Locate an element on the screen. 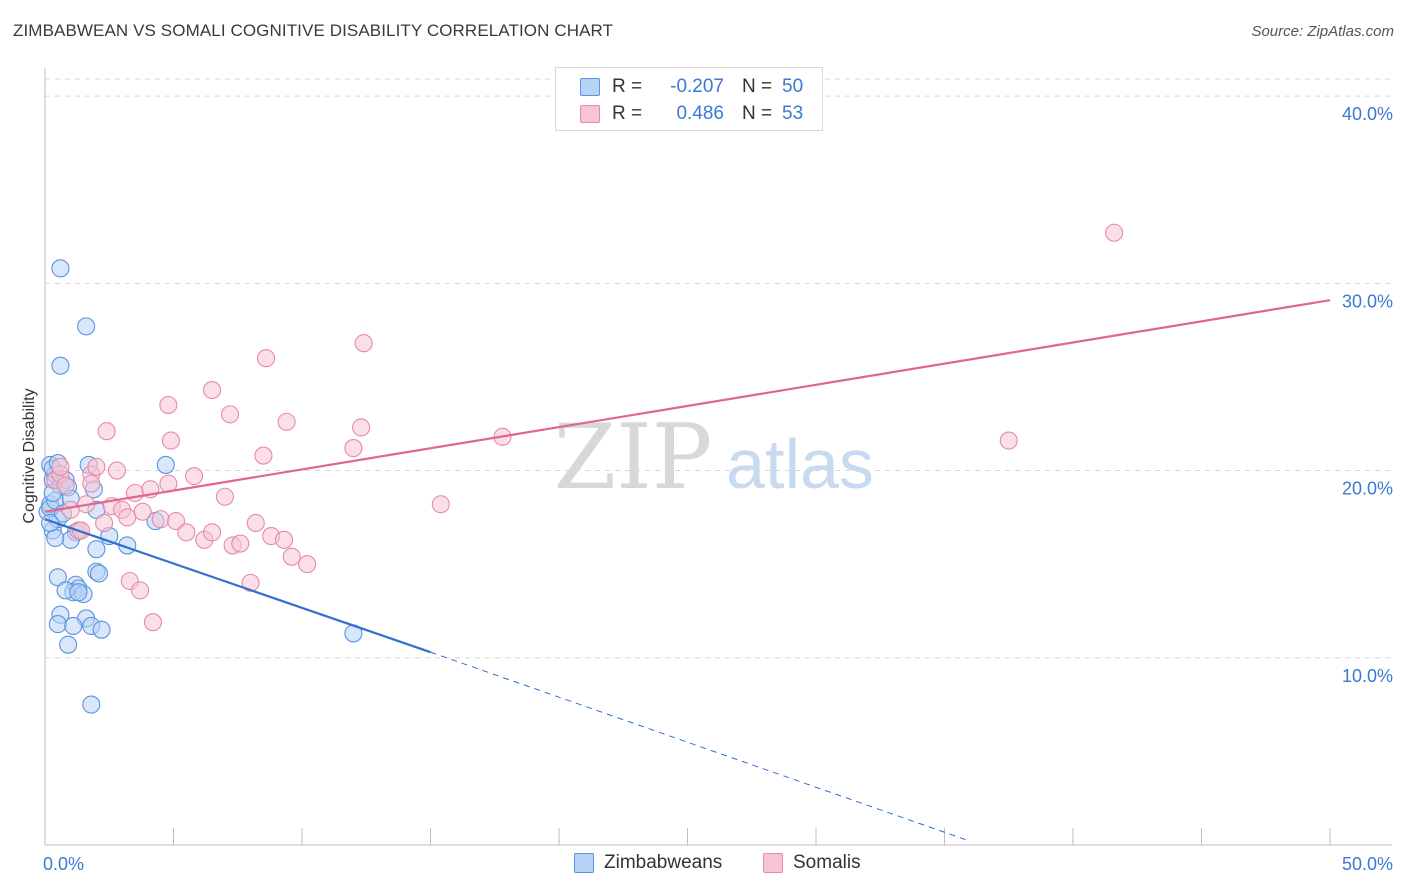  bottom-legend-somalis: Somalis is located at coordinates (812, 863).